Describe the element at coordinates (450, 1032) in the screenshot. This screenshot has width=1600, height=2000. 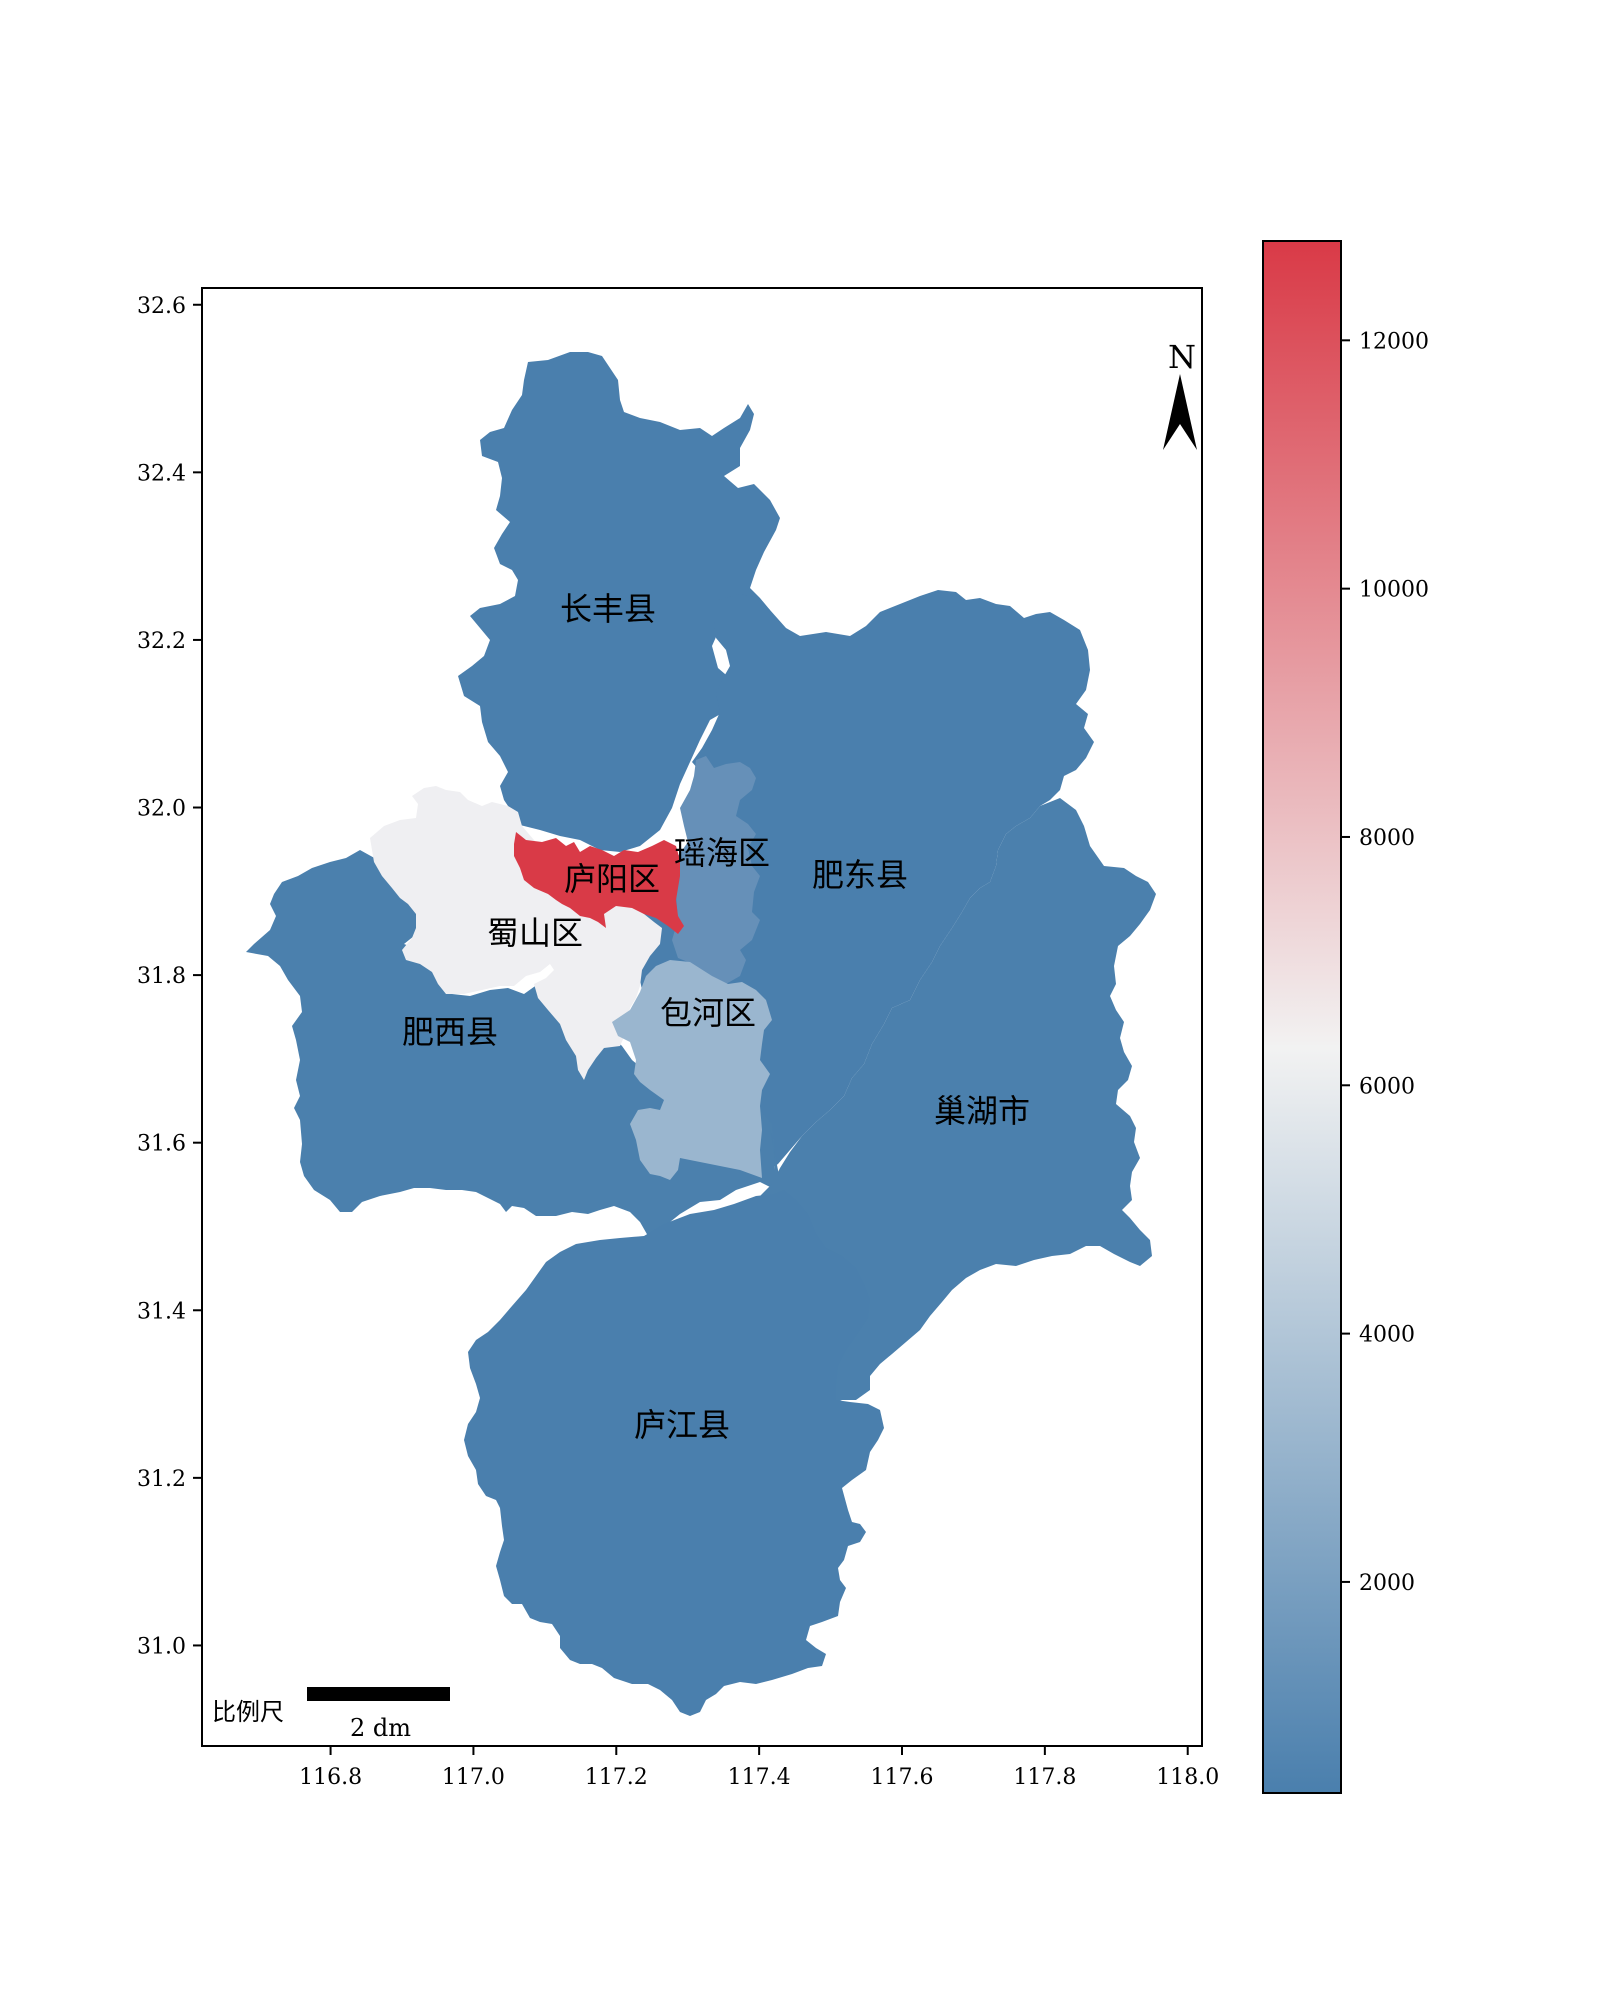
I see `region-label-feixi: 肥西县` at that location.